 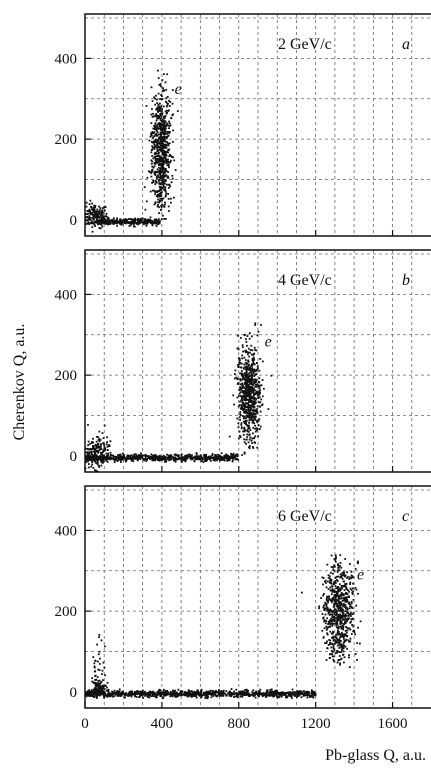 What do you see at coordinates (316, 724) in the screenshot?
I see `x-tick-label: 1200` at bounding box center [316, 724].